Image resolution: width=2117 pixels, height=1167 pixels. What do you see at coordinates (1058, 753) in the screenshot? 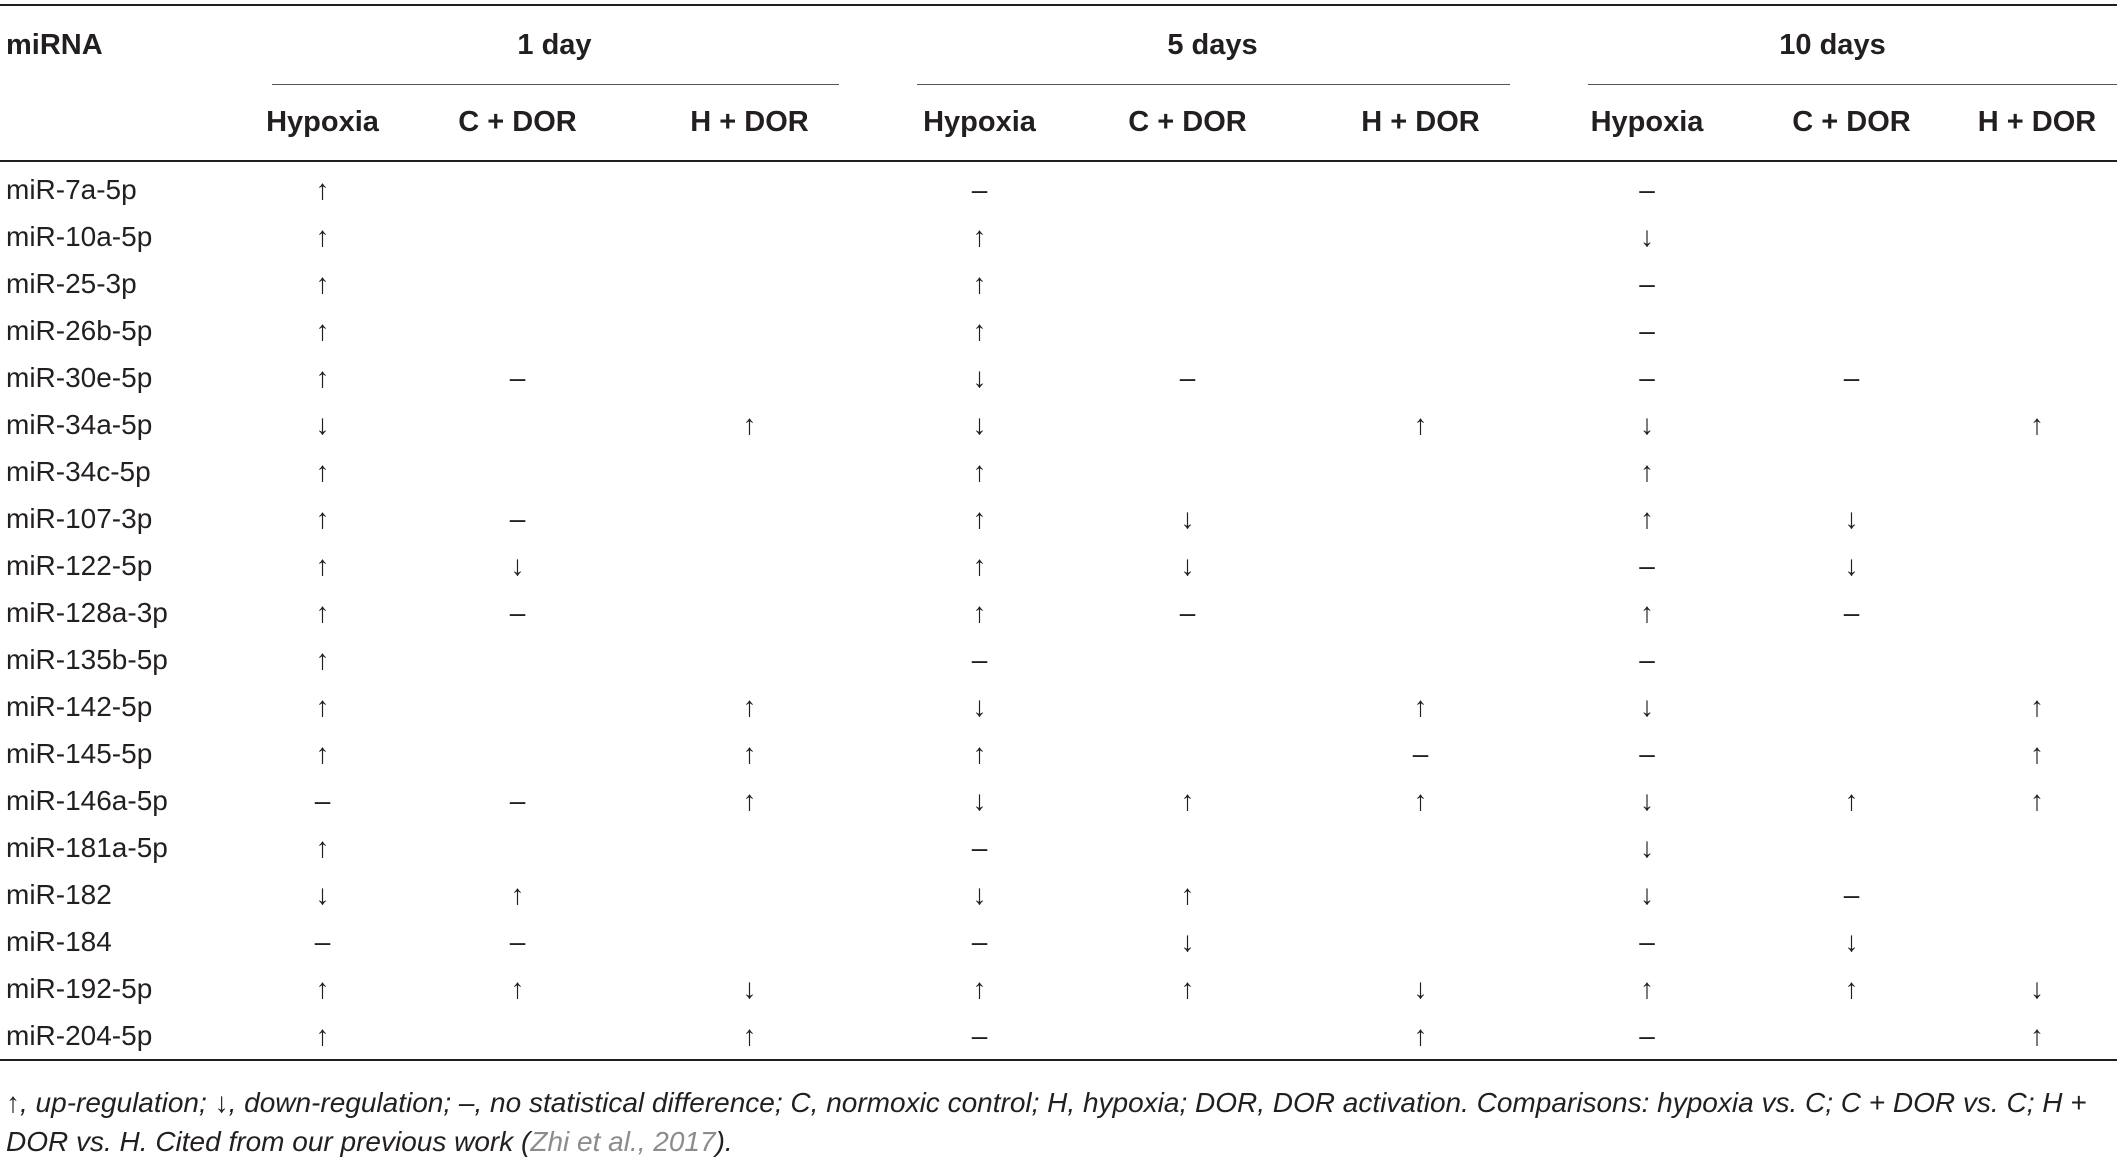
I see `table-row: miR-145-5p ↑ ↑ ↑ – – ↑` at bounding box center [1058, 753].